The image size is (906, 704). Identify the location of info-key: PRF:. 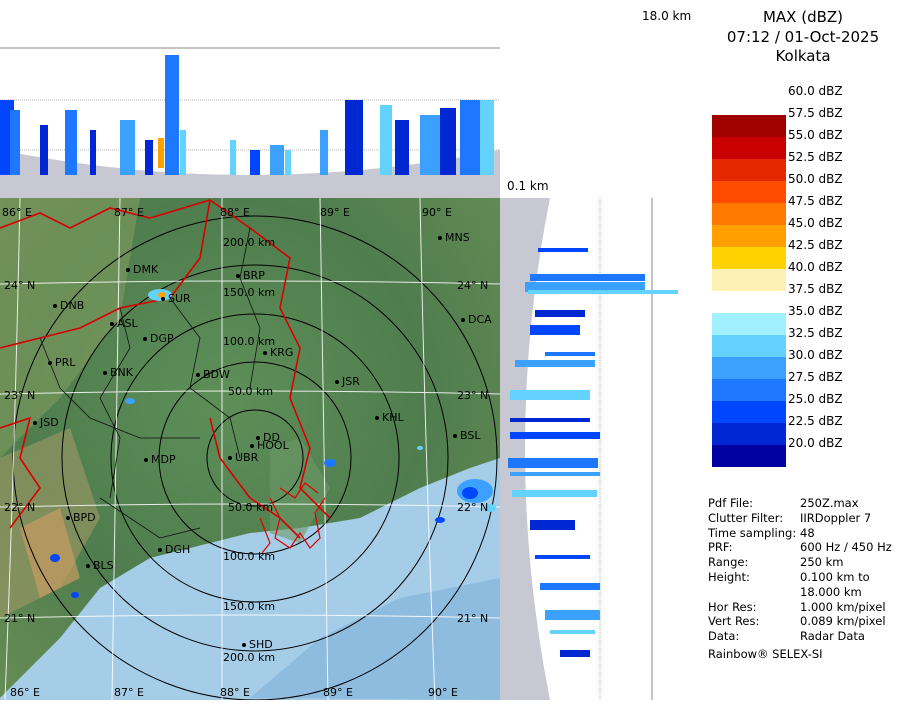
(720, 547).